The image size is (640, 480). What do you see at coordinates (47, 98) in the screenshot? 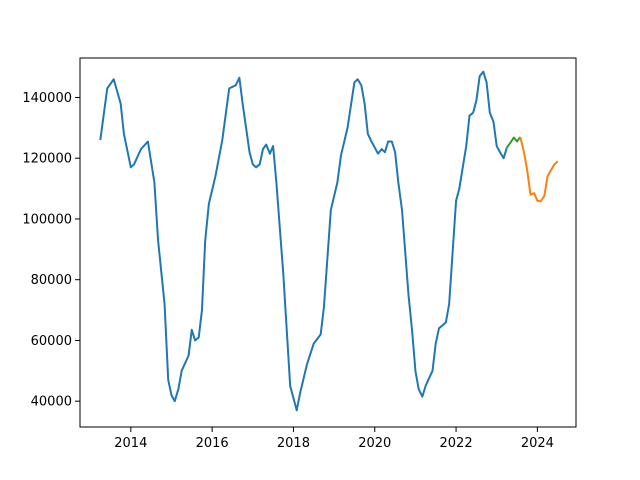
I see `y-tick-label: 140000` at bounding box center [47, 98].